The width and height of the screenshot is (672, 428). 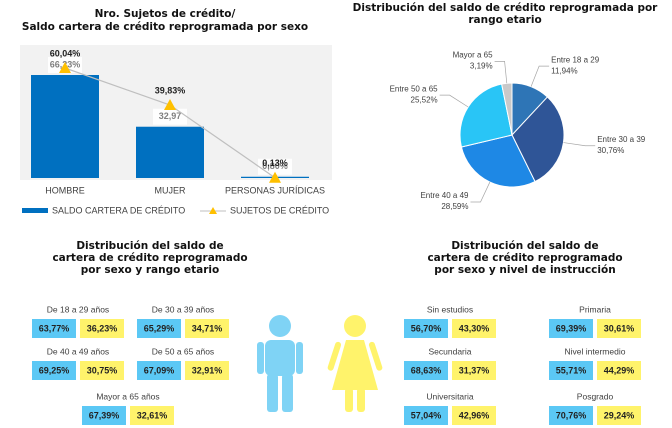 I want to click on percent-value: 32,91%, so click(x=207, y=370).